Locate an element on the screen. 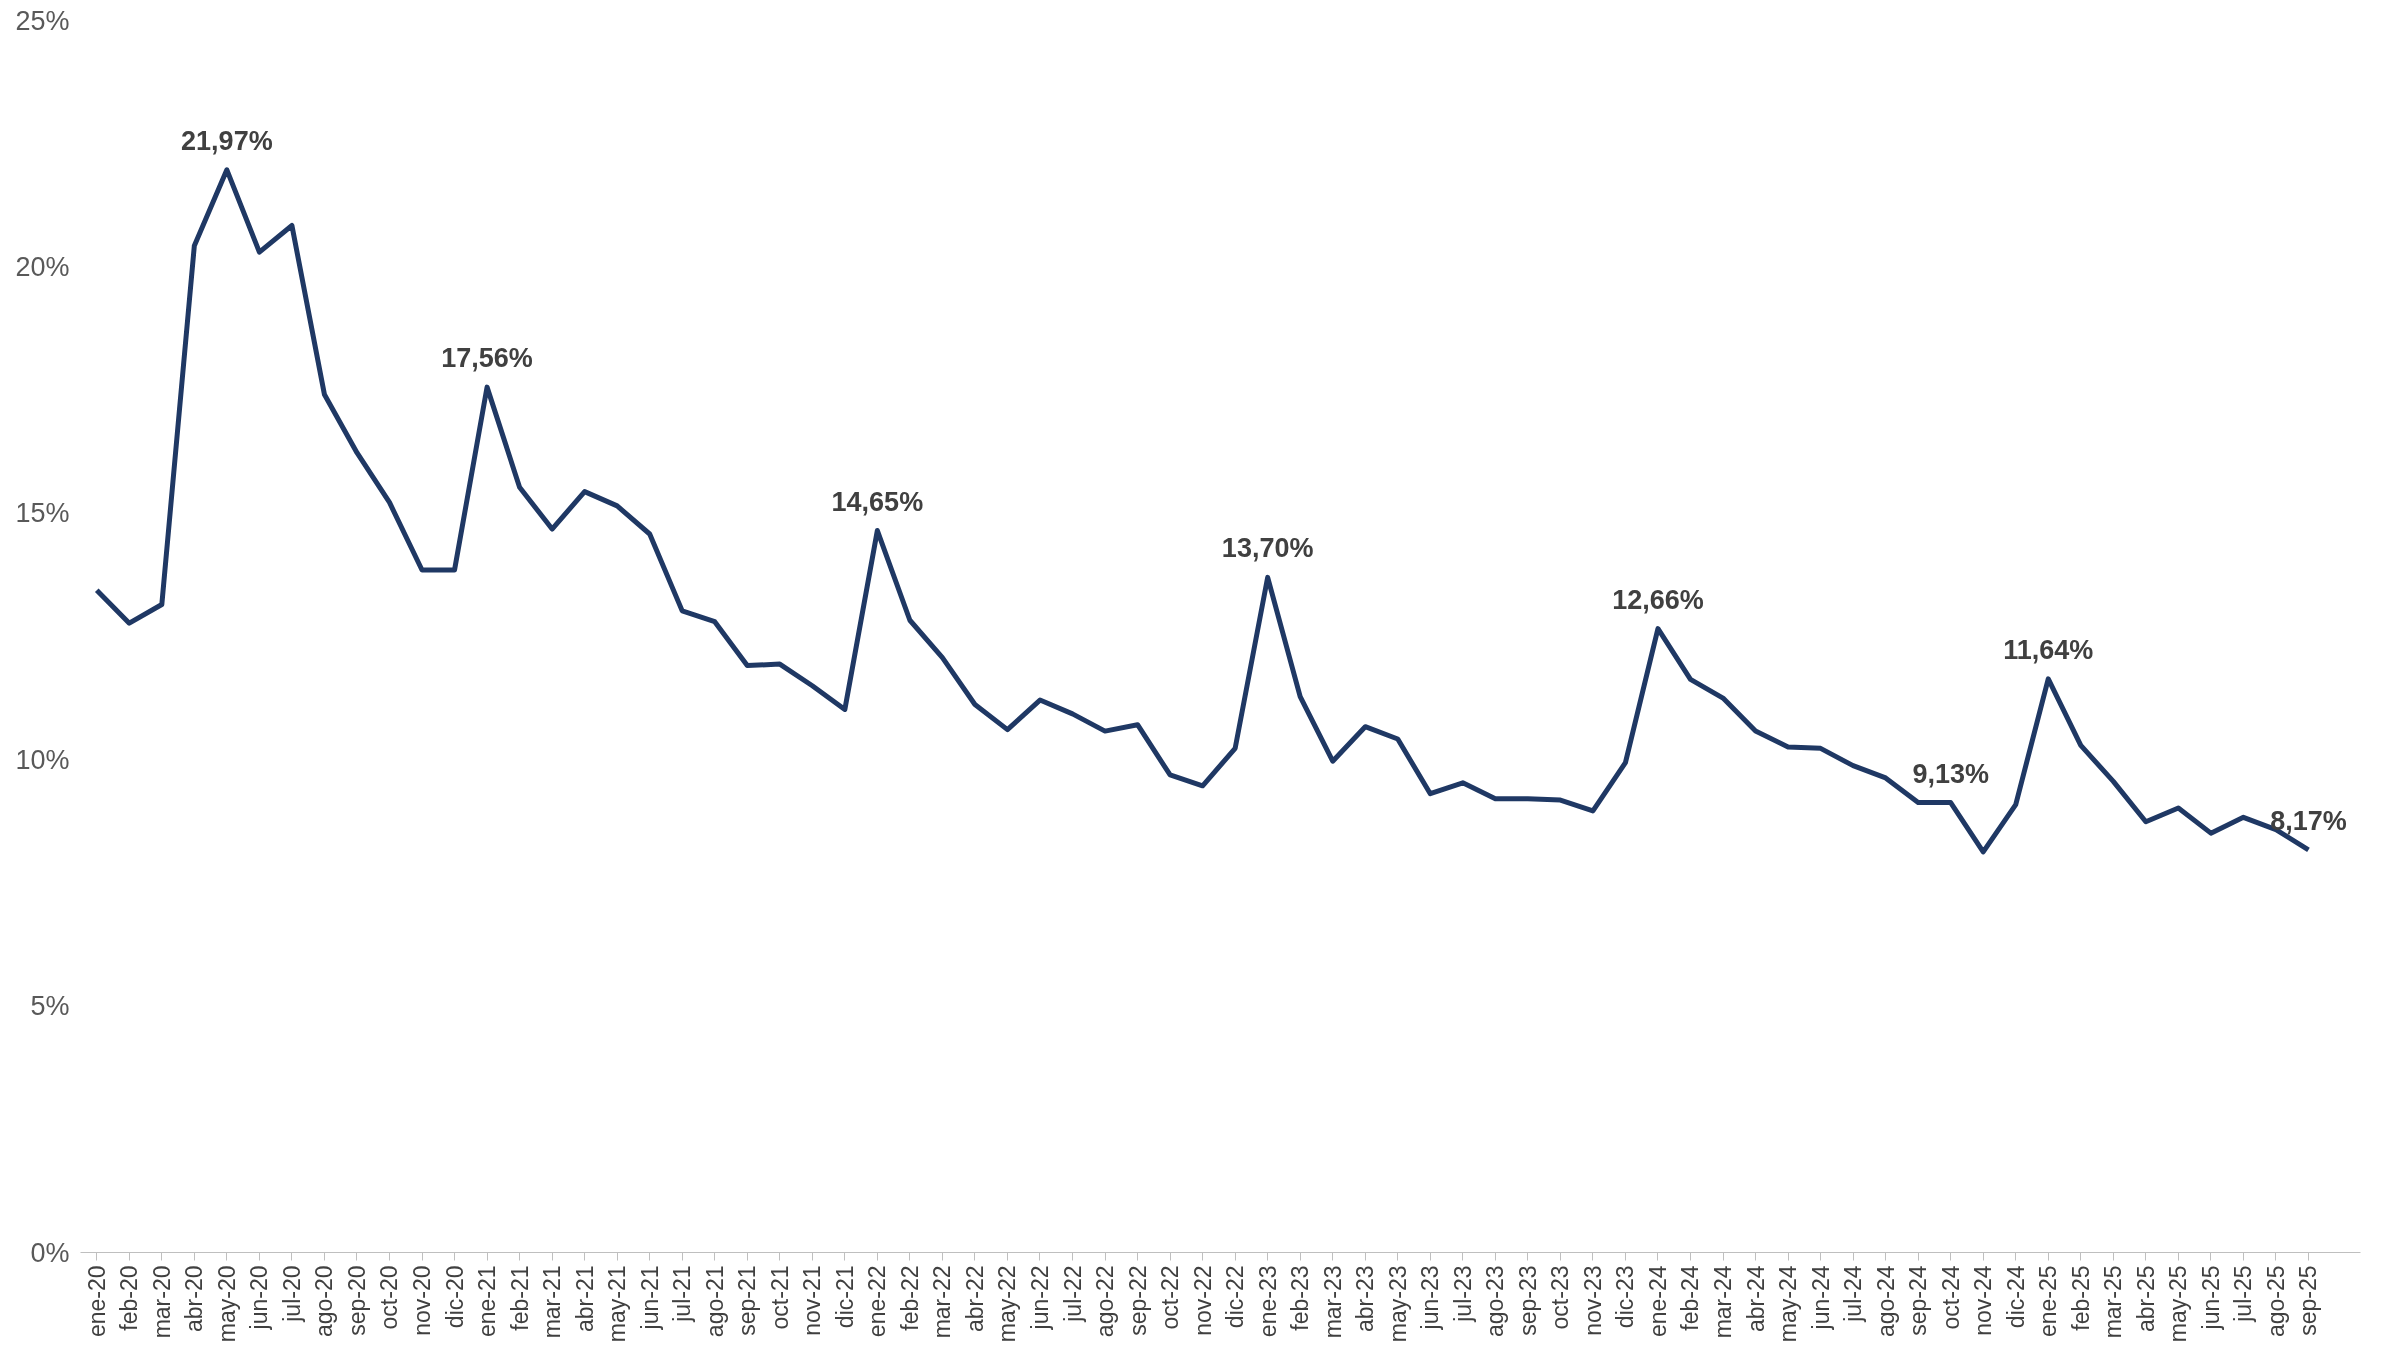  x-tick-label: may-22 is located at coordinates (1007, 1304).